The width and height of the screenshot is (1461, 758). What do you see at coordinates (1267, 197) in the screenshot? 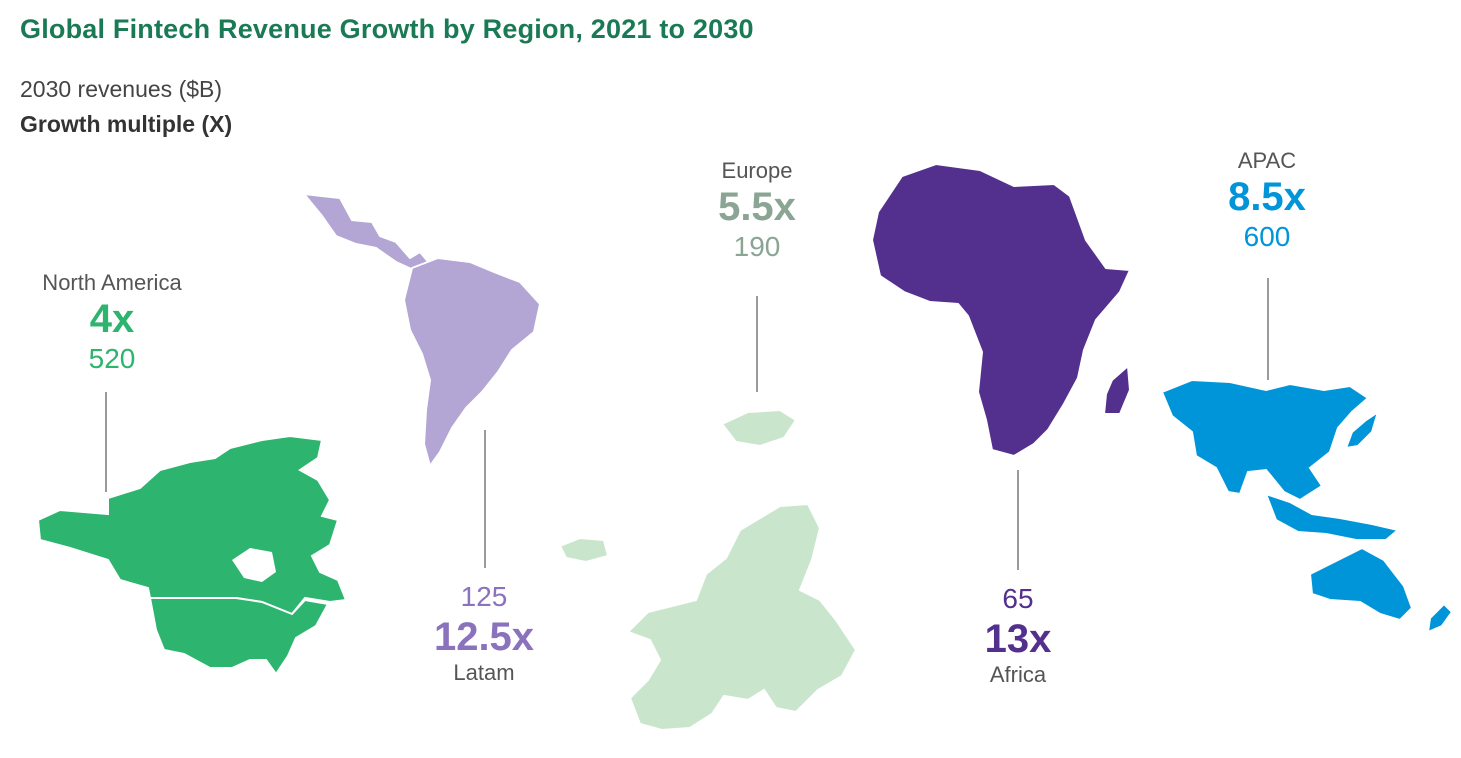
I see `apac-growth-multiple: 8.5x` at bounding box center [1267, 197].